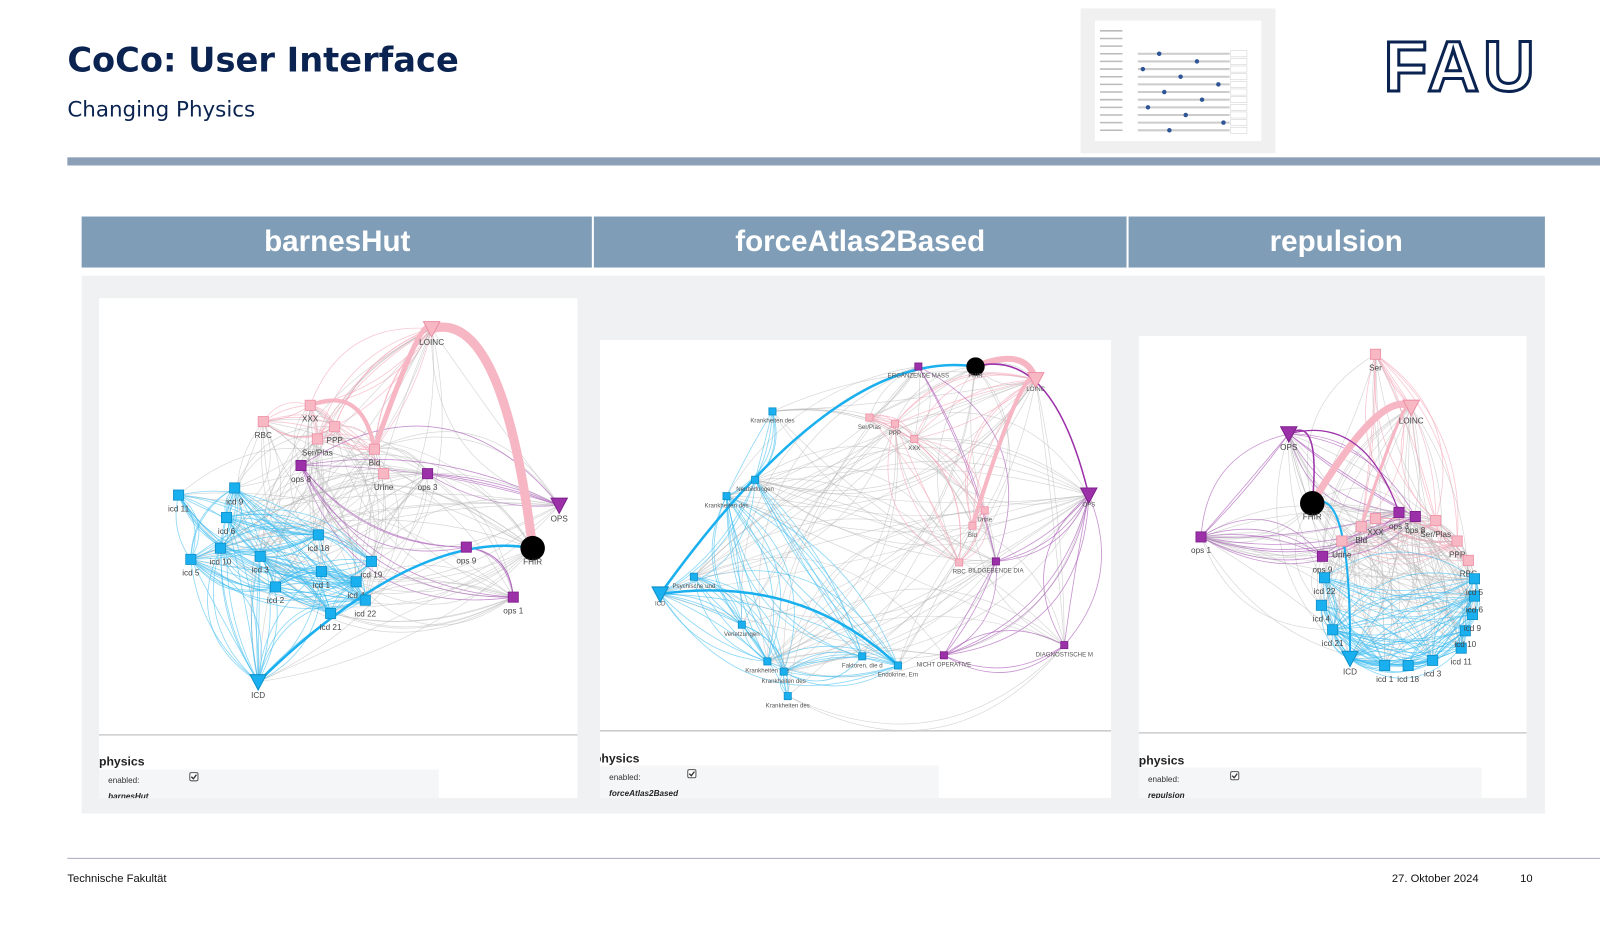  I want to click on node-label: icd 10, so click(1465, 644).